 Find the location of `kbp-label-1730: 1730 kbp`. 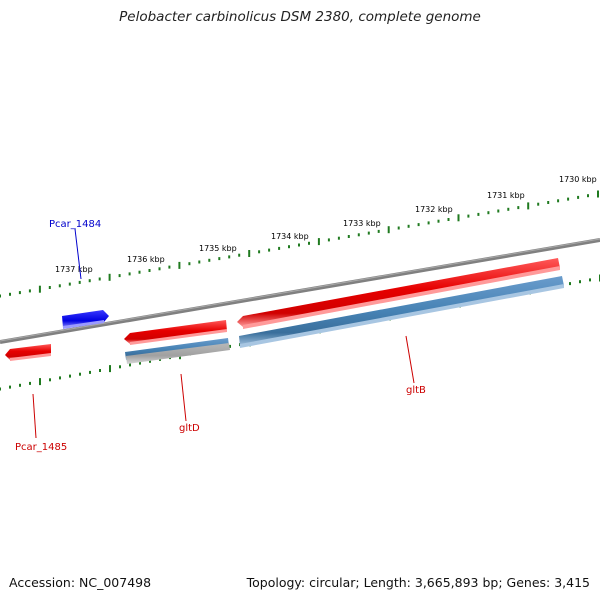

kbp-label-1730: 1730 kbp is located at coordinates (578, 179).